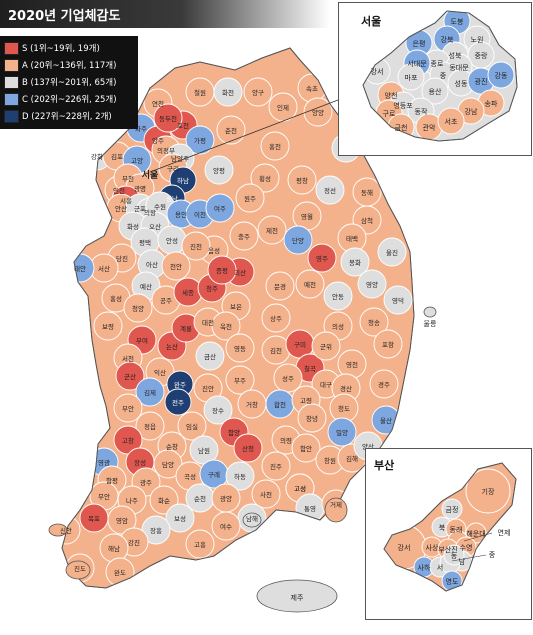  I want to click on region-label-c591c0b0-124: 양산, so click(368, 446).